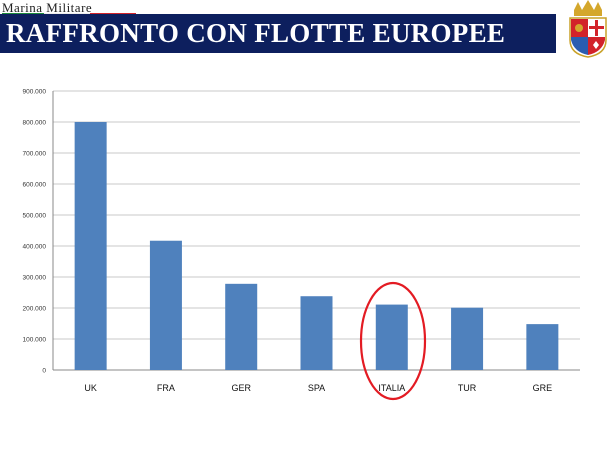 The width and height of the screenshot is (612, 458). I want to click on y-tick-label: 900.000, so click(35, 92).